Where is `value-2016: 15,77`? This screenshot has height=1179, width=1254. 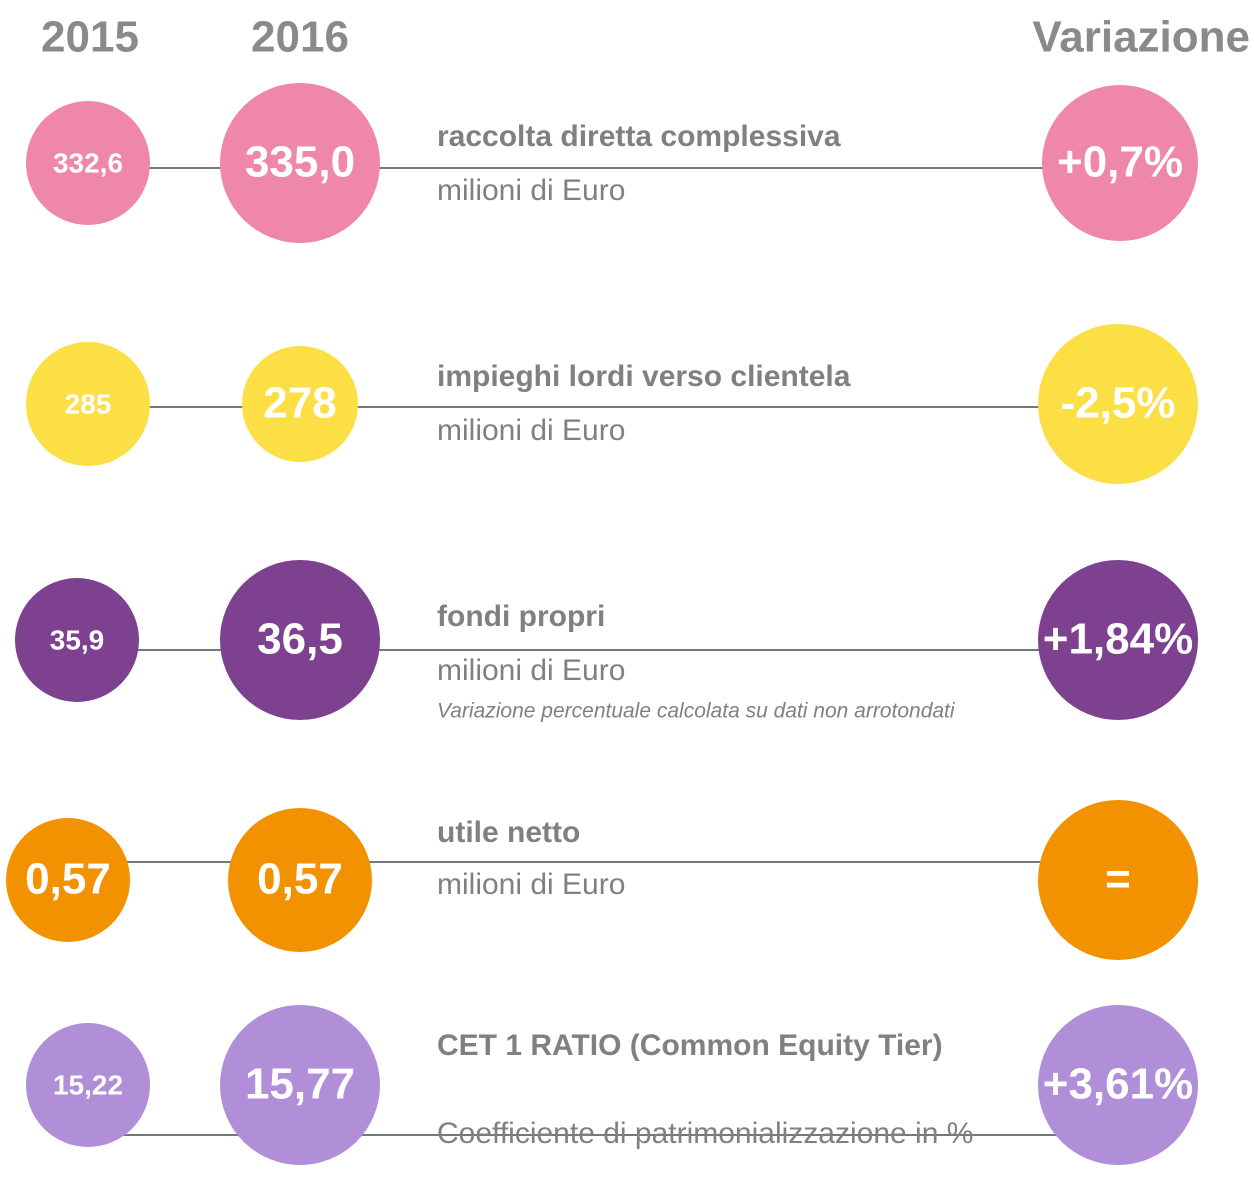
value-2016: 15,77 is located at coordinates (300, 1084).